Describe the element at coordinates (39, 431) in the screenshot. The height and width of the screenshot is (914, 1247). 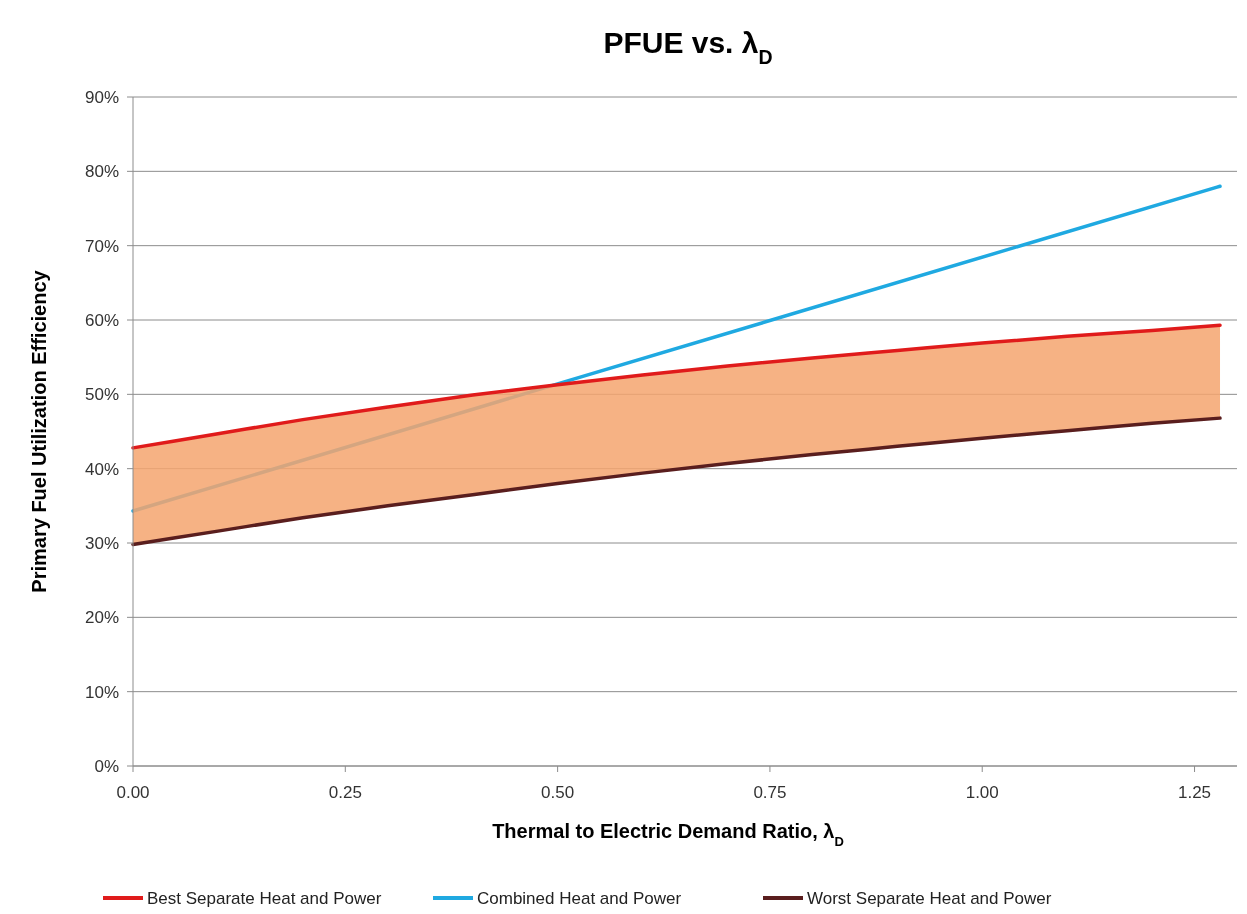
I see `y-axis-title: Primary Fuel Utilization Efficiency` at that location.